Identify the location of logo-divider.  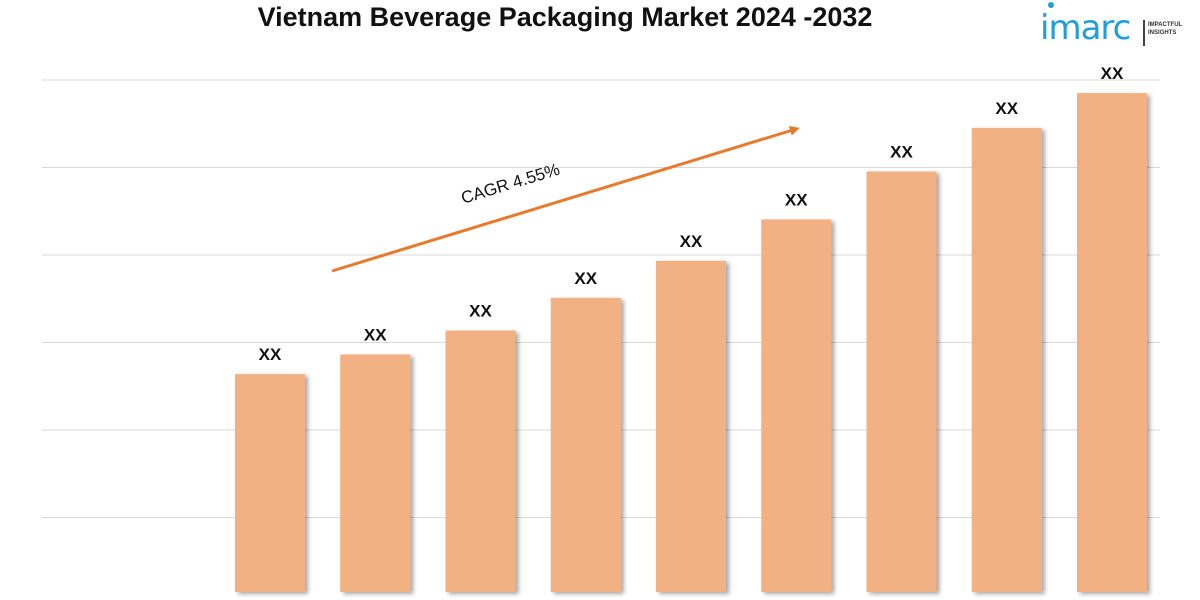
(1144, 33).